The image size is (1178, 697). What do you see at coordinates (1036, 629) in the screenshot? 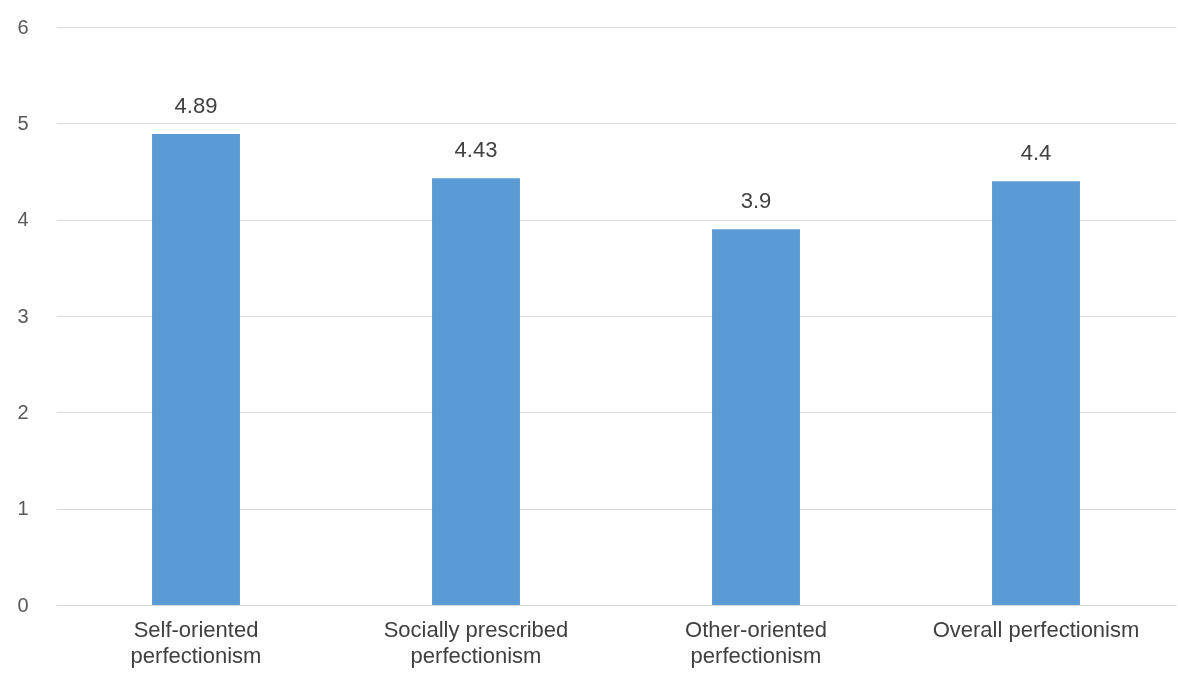
I see `x-tick-label: Overall perfectionism` at bounding box center [1036, 629].